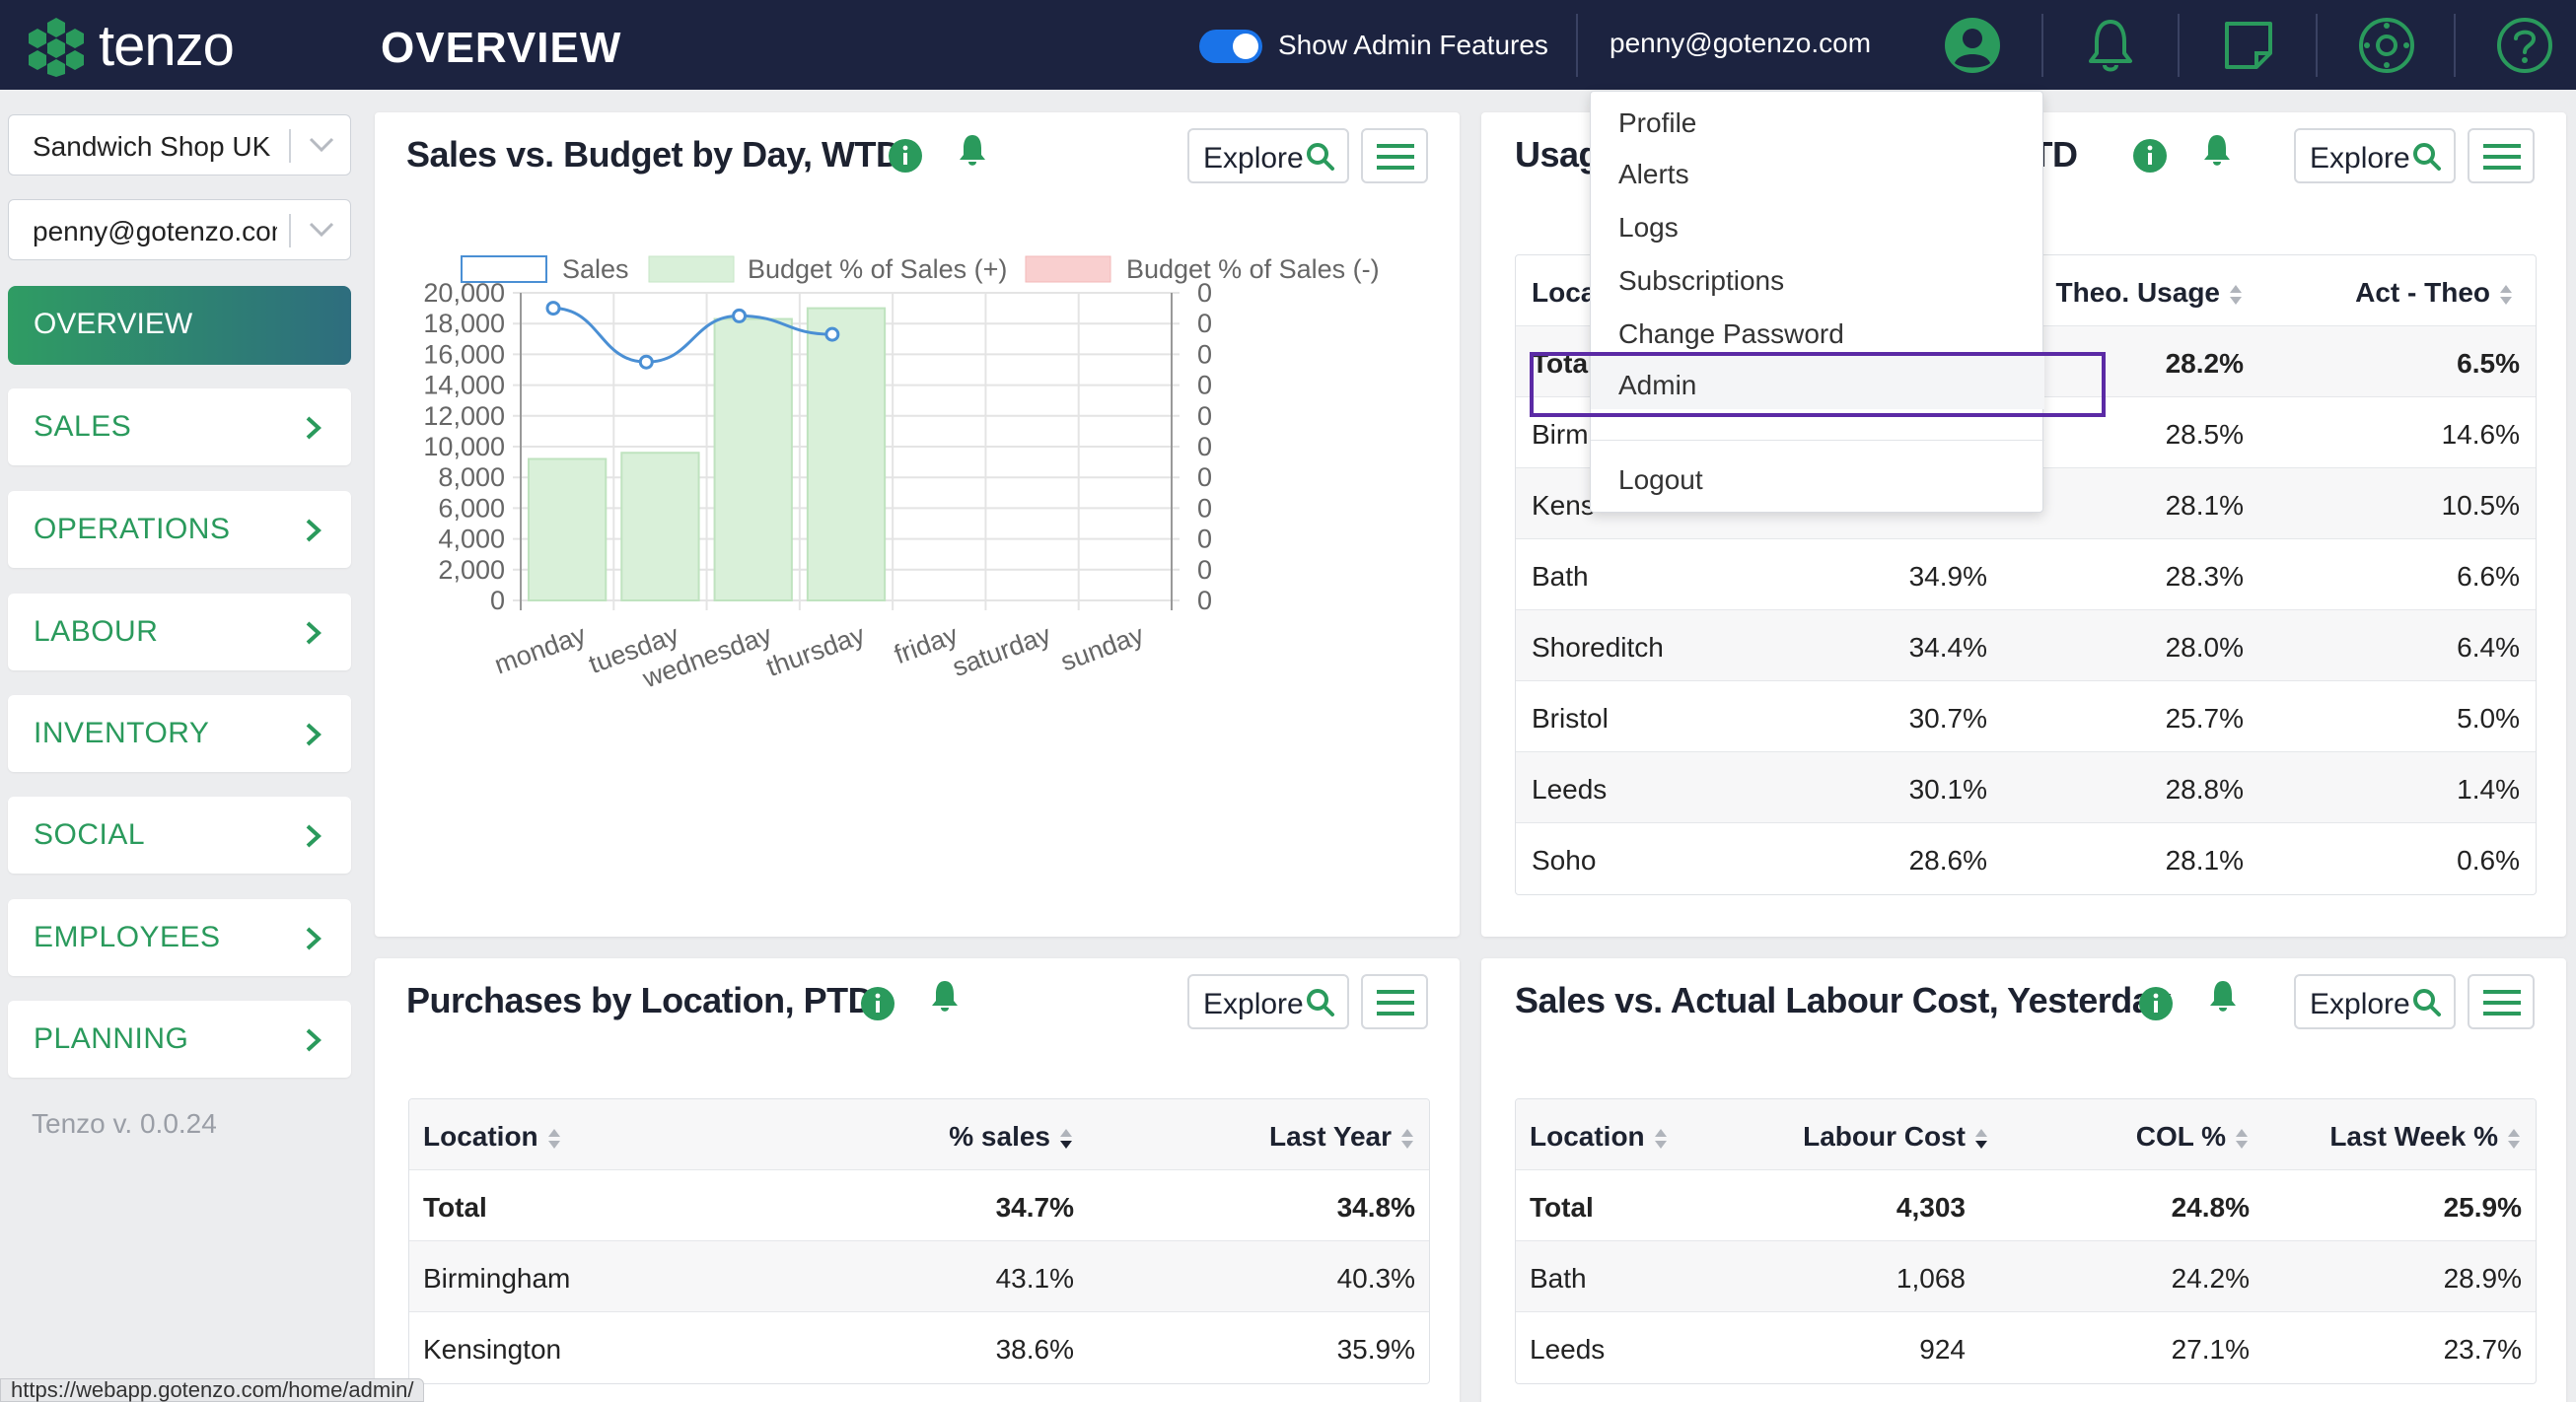  What do you see at coordinates (1558, 154) in the screenshot?
I see `card-title: Usag` at bounding box center [1558, 154].